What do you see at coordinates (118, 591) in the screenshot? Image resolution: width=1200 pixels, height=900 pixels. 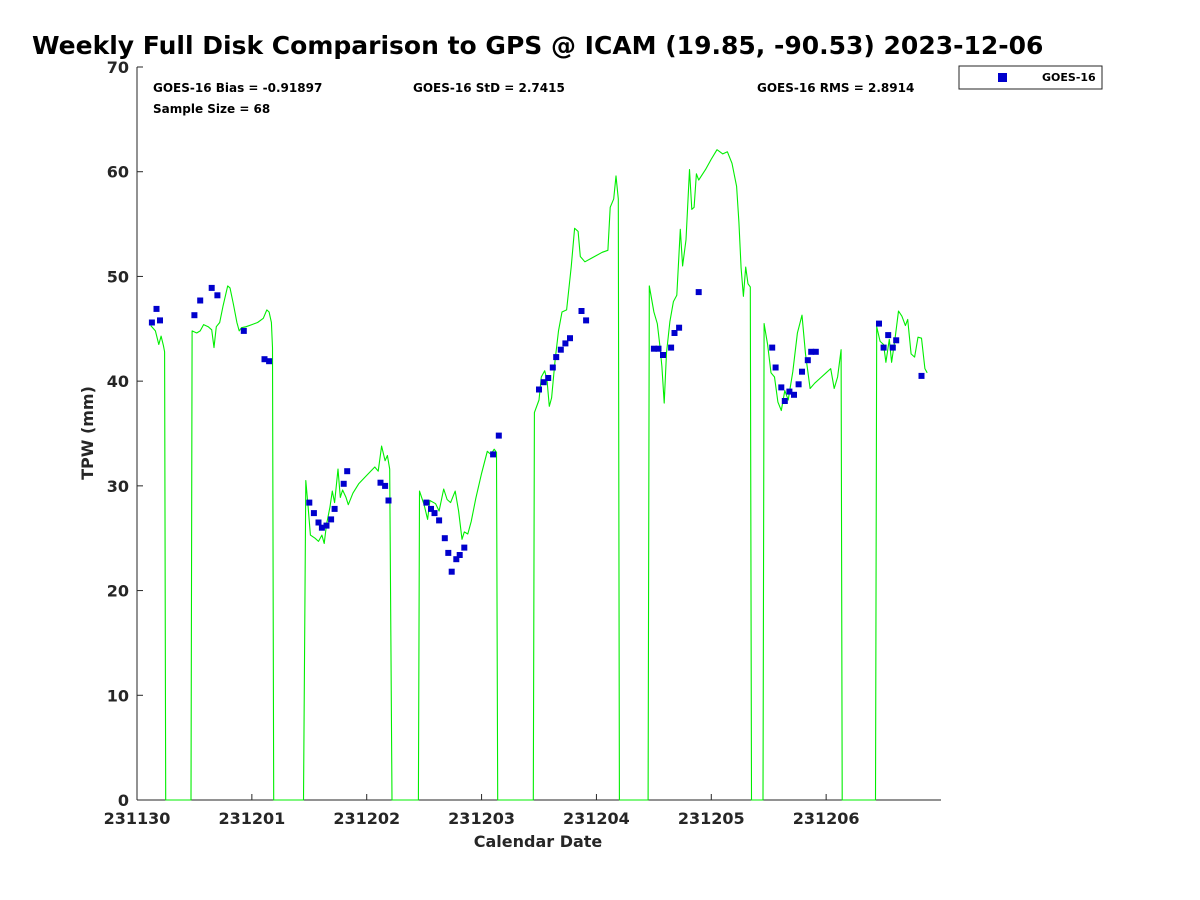 I see `y-tick-label: 20` at bounding box center [118, 591].